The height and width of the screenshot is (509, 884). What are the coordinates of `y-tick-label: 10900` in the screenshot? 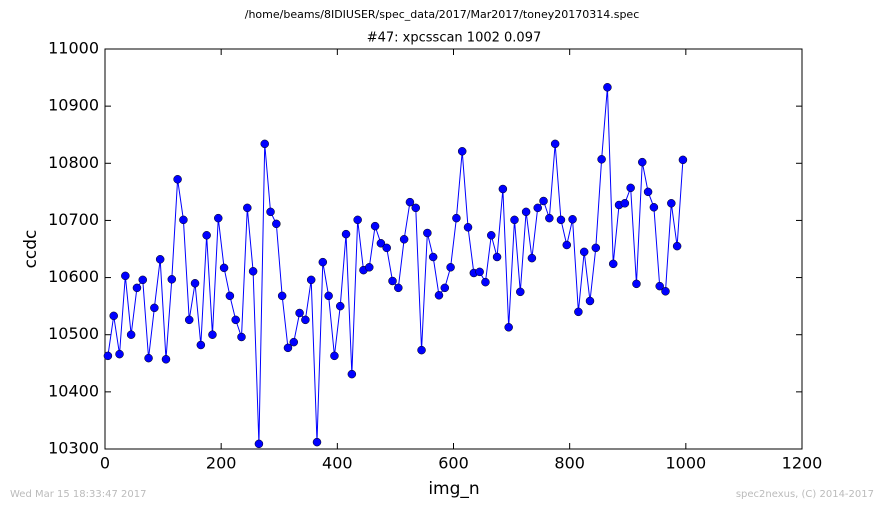 It's located at (73, 105).